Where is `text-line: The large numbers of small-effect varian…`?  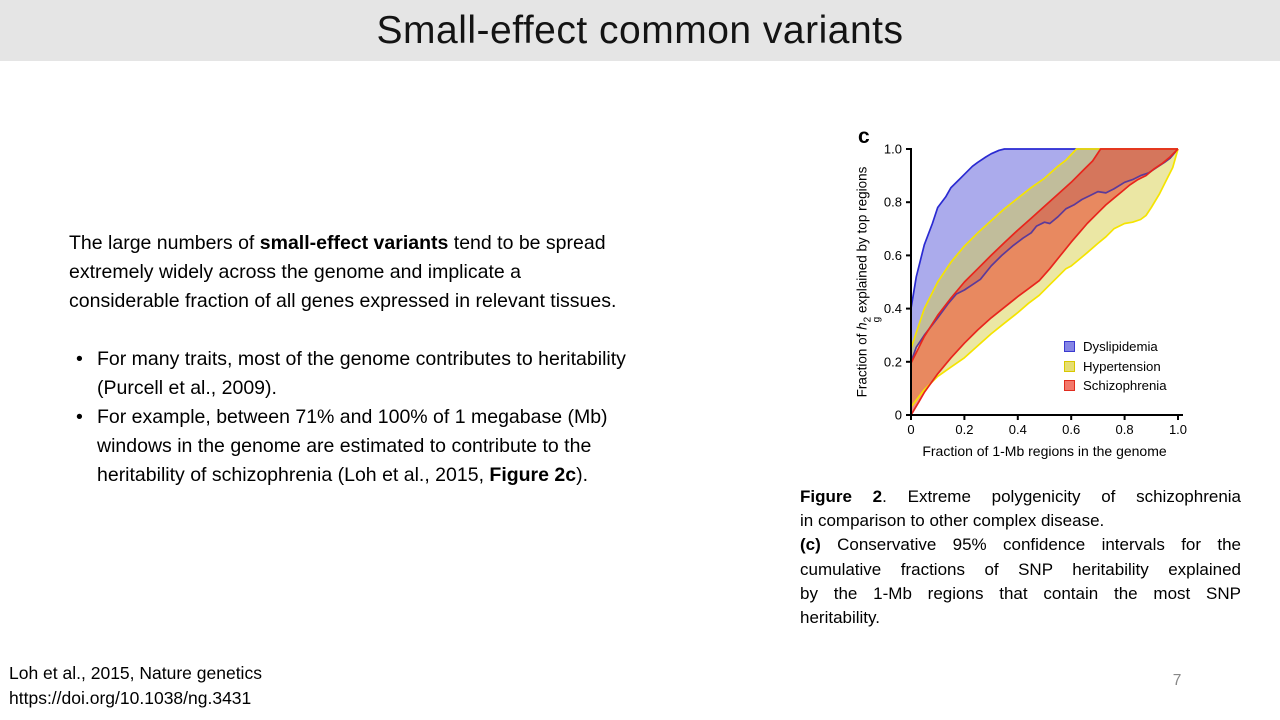 text-line: The large numbers of small-effect varian… is located at coordinates (347, 243).